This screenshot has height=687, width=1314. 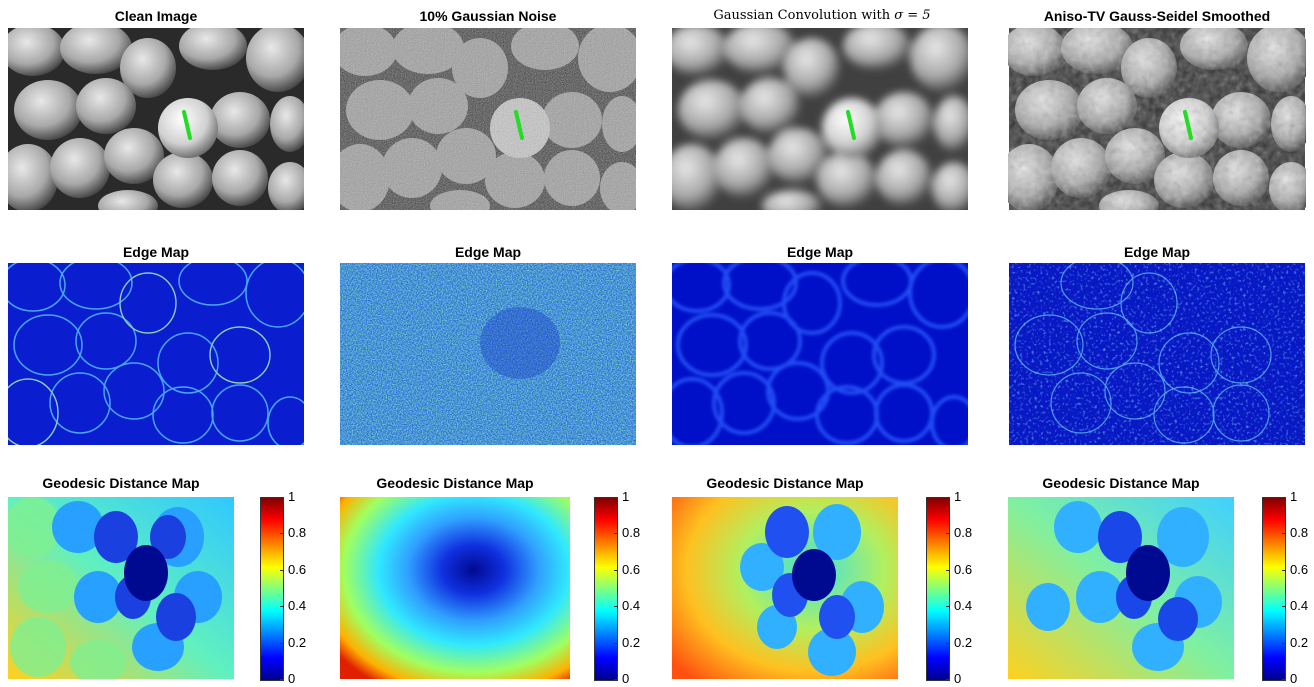 What do you see at coordinates (455, 483) in the screenshot?
I see `title-geodesic-2: Geodesic Distance Map` at bounding box center [455, 483].